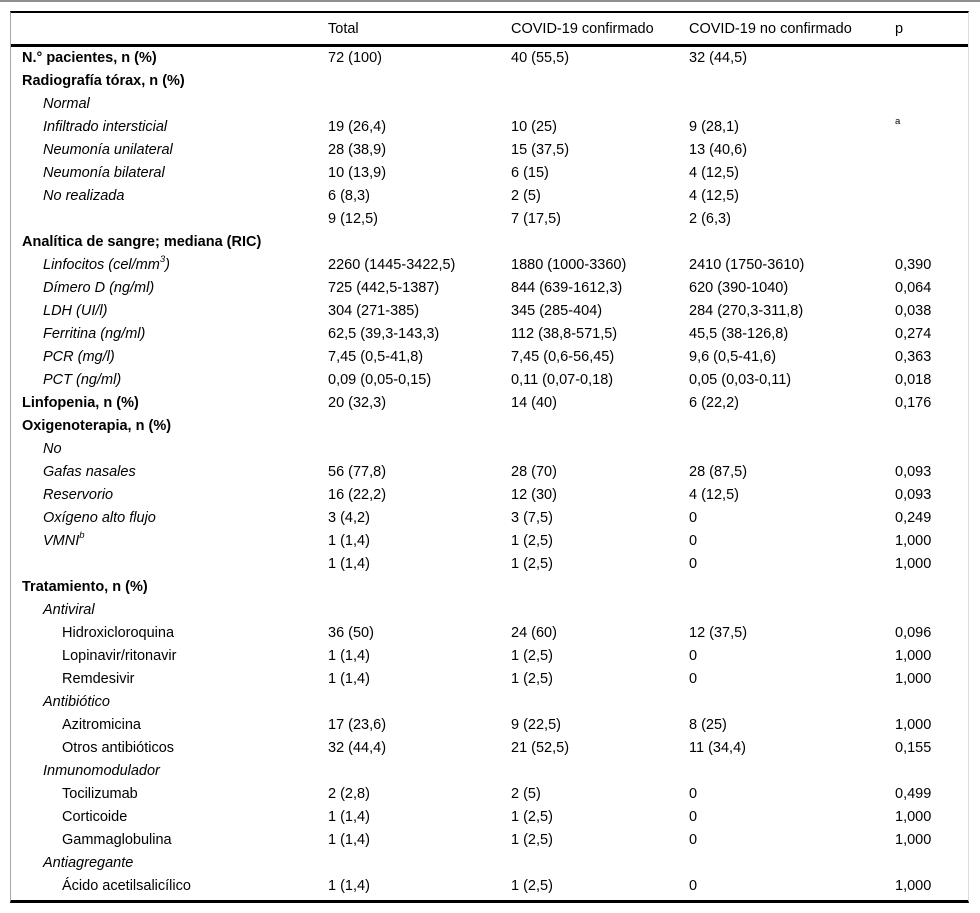 The image size is (980, 913). Describe the element at coordinates (913, 633) in the screenshot. I see `cell-p-value: 0,096` at that location.